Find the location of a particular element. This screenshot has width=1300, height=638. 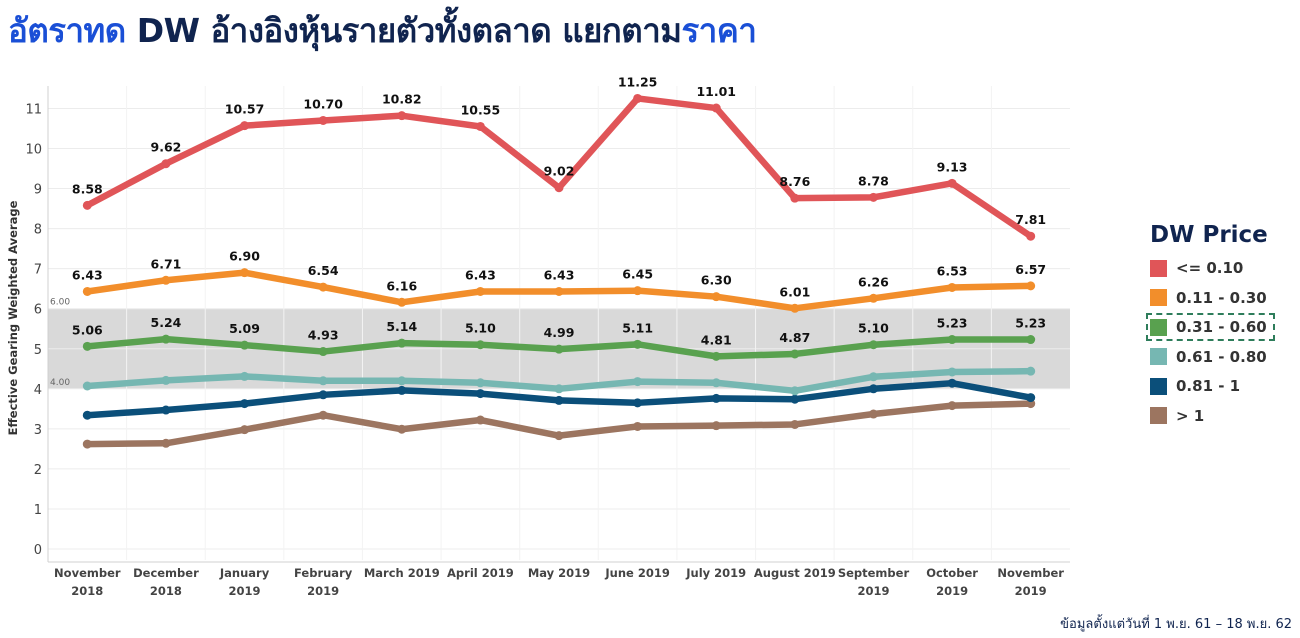

data-label: 9.62 is located at coordinates (166, 147).